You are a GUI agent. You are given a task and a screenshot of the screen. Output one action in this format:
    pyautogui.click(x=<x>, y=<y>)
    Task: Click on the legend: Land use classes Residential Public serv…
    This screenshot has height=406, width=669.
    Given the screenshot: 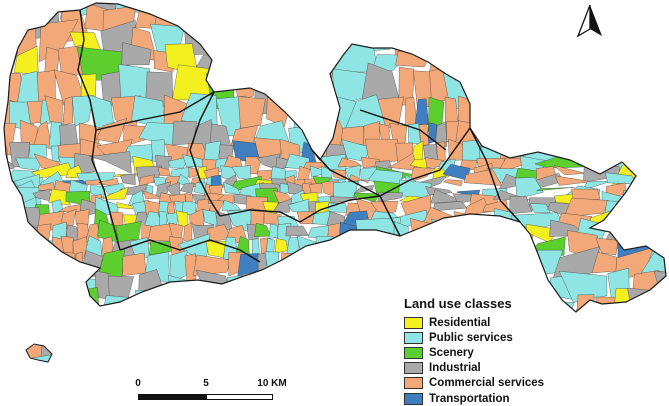 What is the action you would take?
    pyautogui.click(x=479, y=351)
    